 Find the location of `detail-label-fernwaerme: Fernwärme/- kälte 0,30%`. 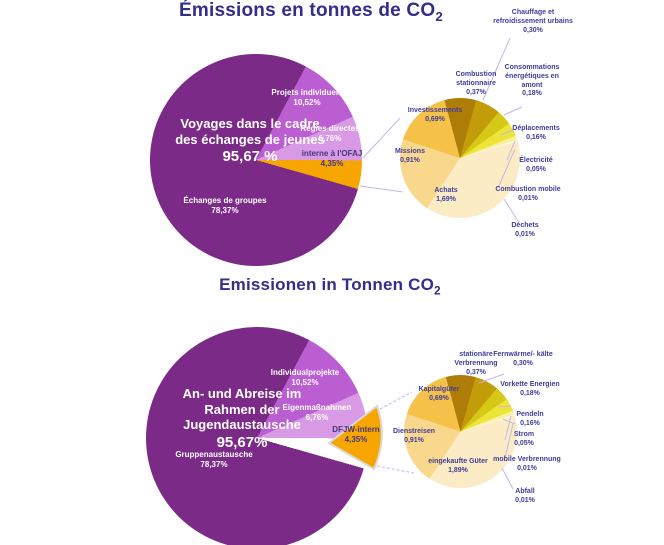

detail-label-fernwaerme: Fernwärme/- kälte 0,30% is located at coordinates (523, 359).